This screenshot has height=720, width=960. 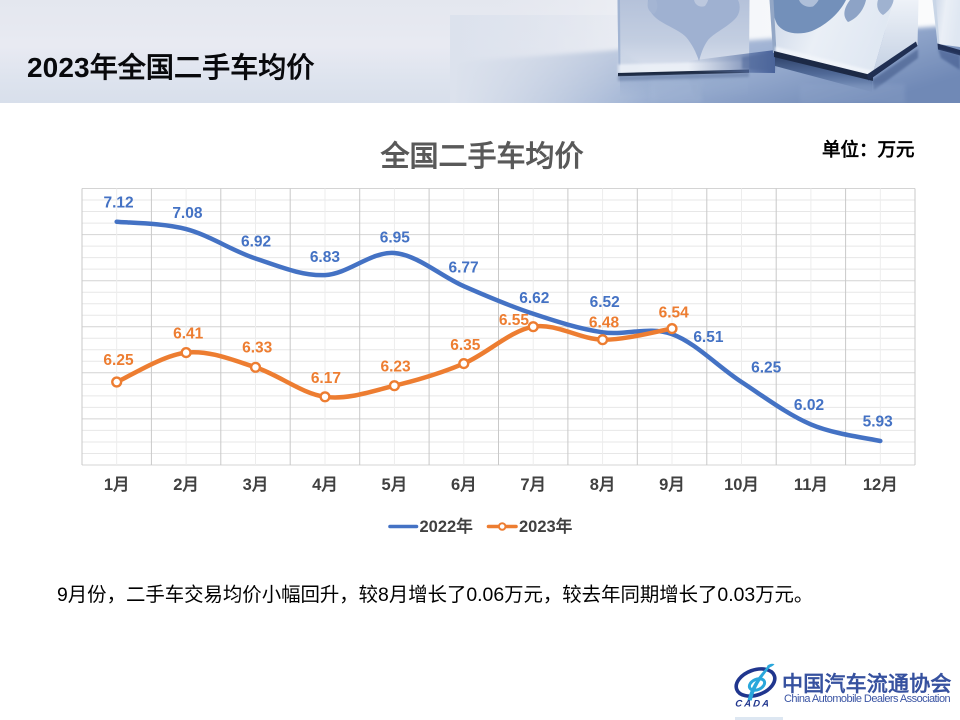 I want to click on svg-text: 6.51, so click(x=708, y=337).